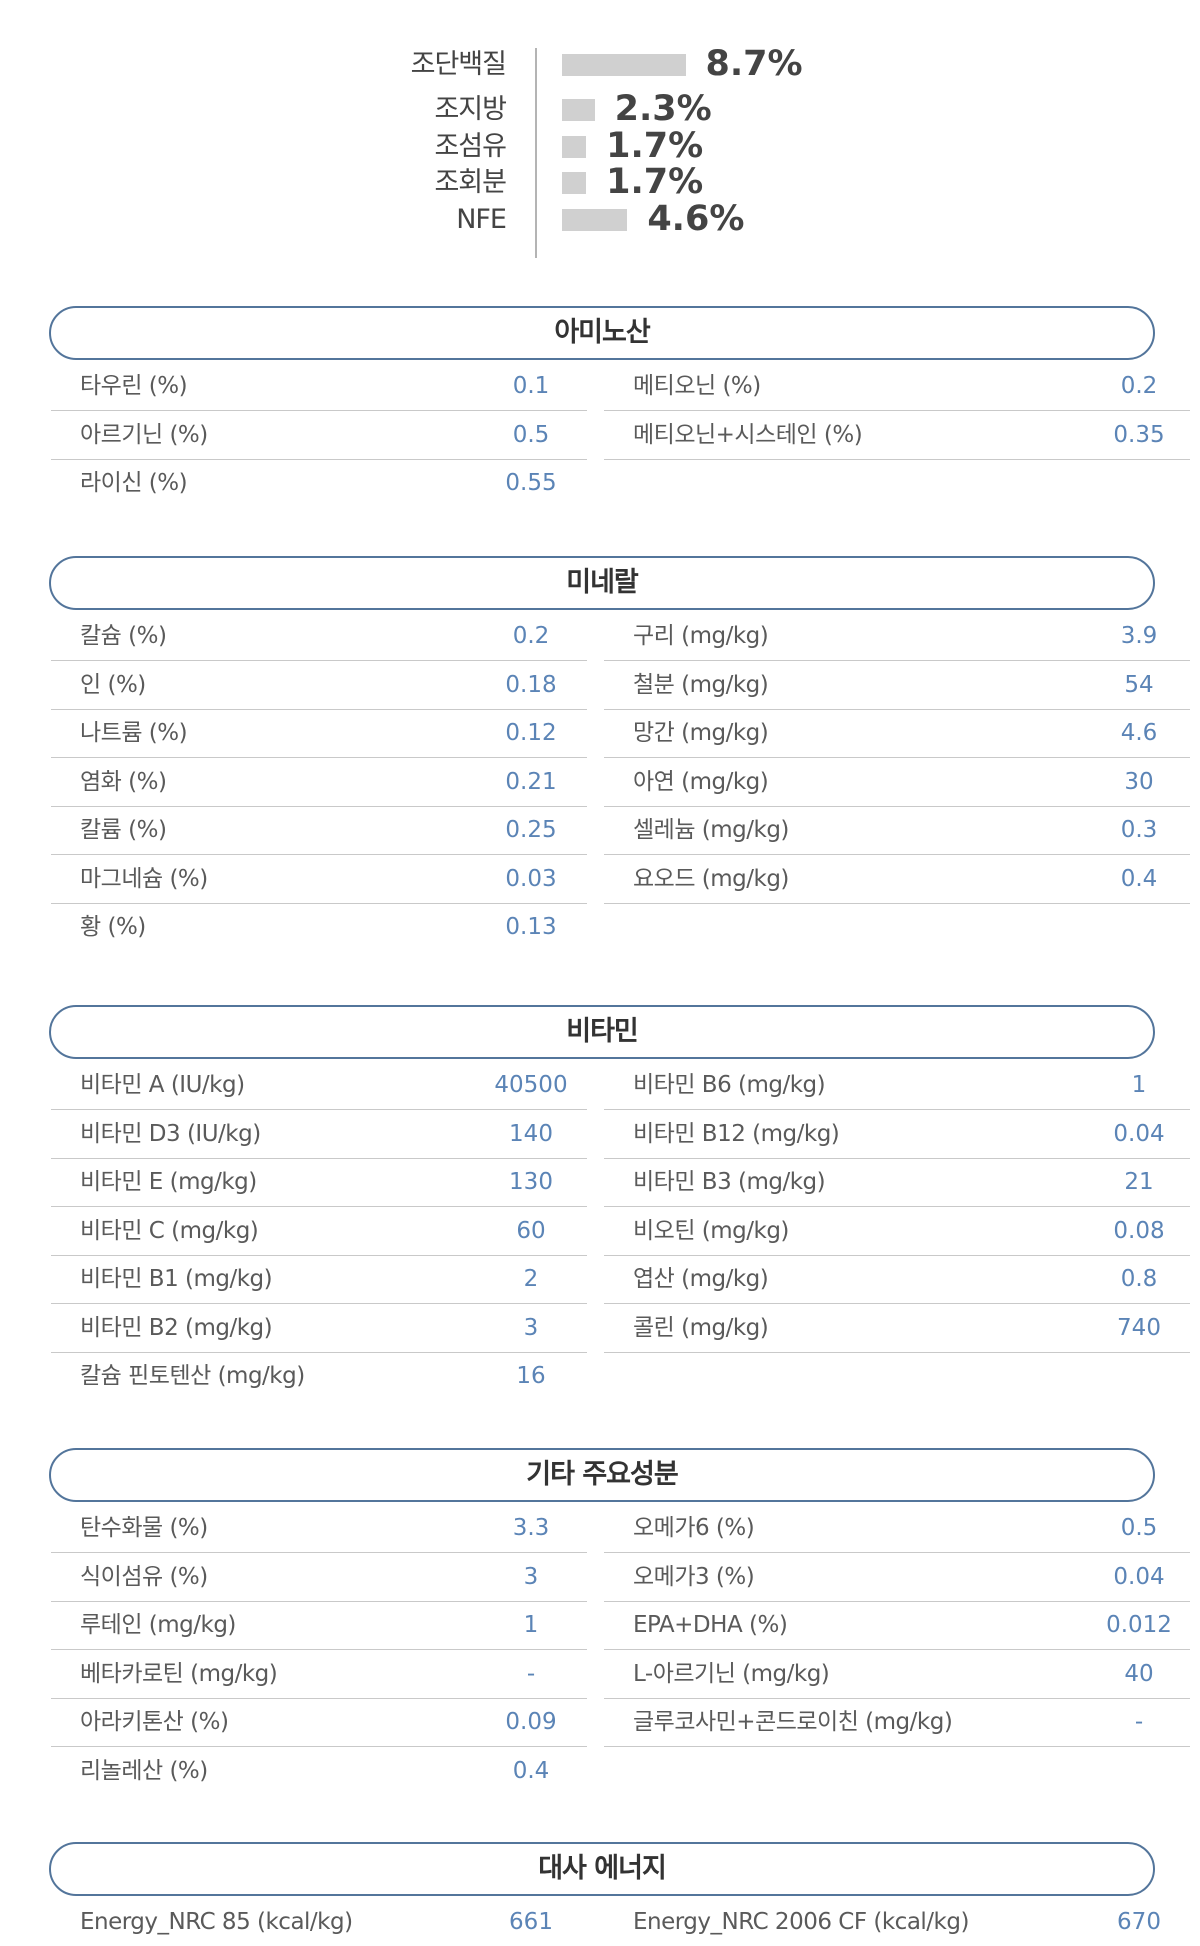 This screenshot has height=1946, width=1200. Describe the element at coordinates (663, 109) in the screenshot. I see `proximate-value: 2.3%` at that location.